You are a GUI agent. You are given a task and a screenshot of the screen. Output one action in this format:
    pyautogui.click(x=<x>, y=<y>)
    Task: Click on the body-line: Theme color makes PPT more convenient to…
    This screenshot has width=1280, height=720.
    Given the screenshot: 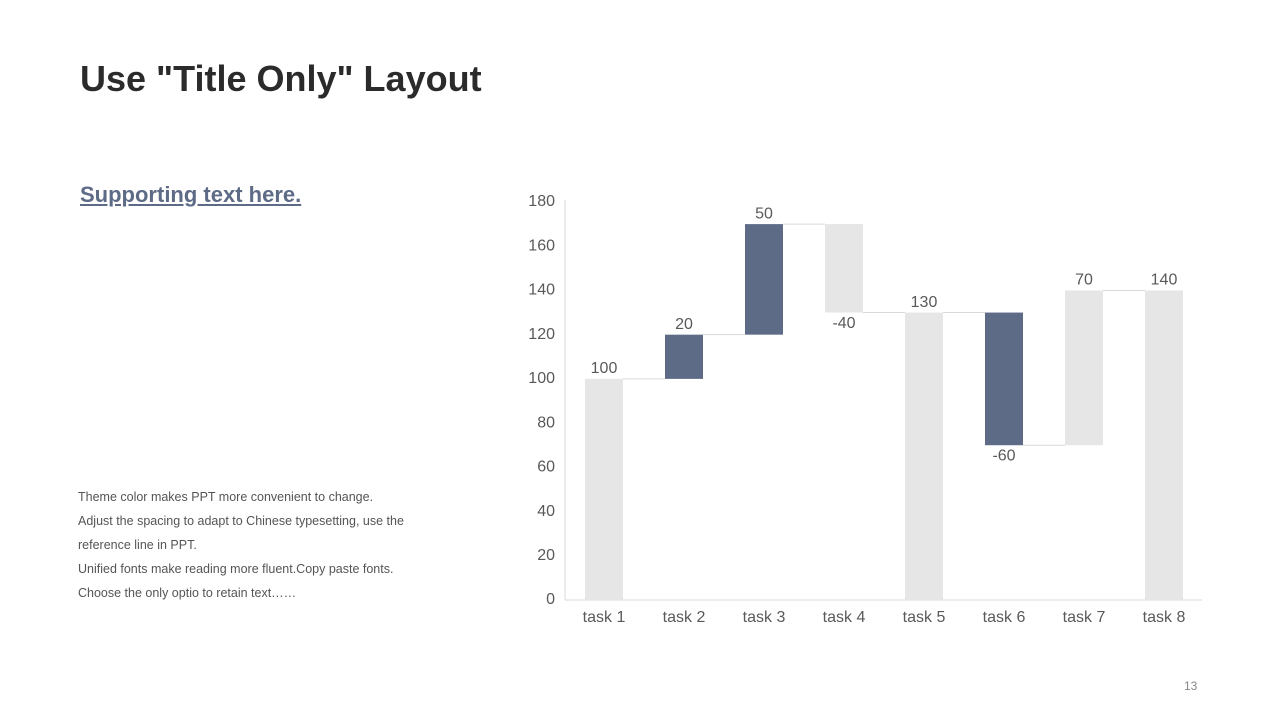 What is the action you would take?
    pyautogui.click(x=226, y=497)
    